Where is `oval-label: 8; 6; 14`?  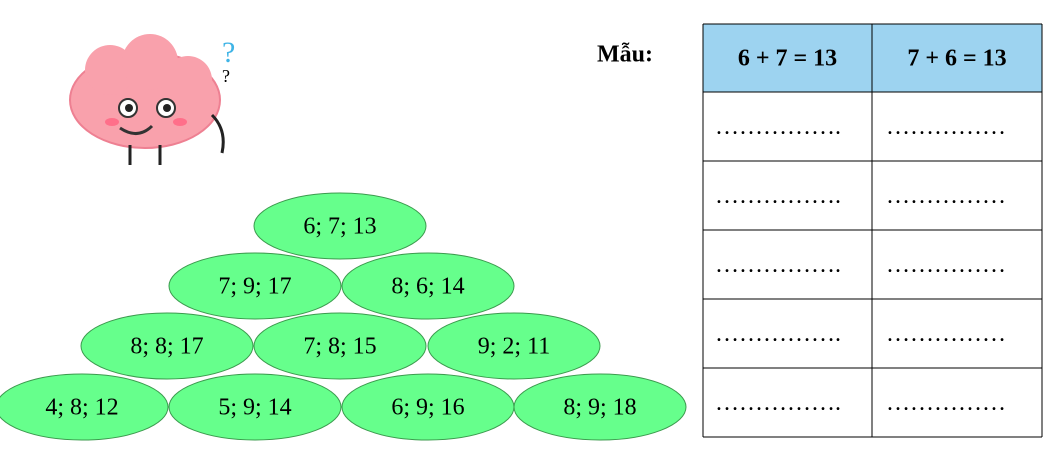 oval-label: 8; 6; 14 is located at coordinates (427, 287).